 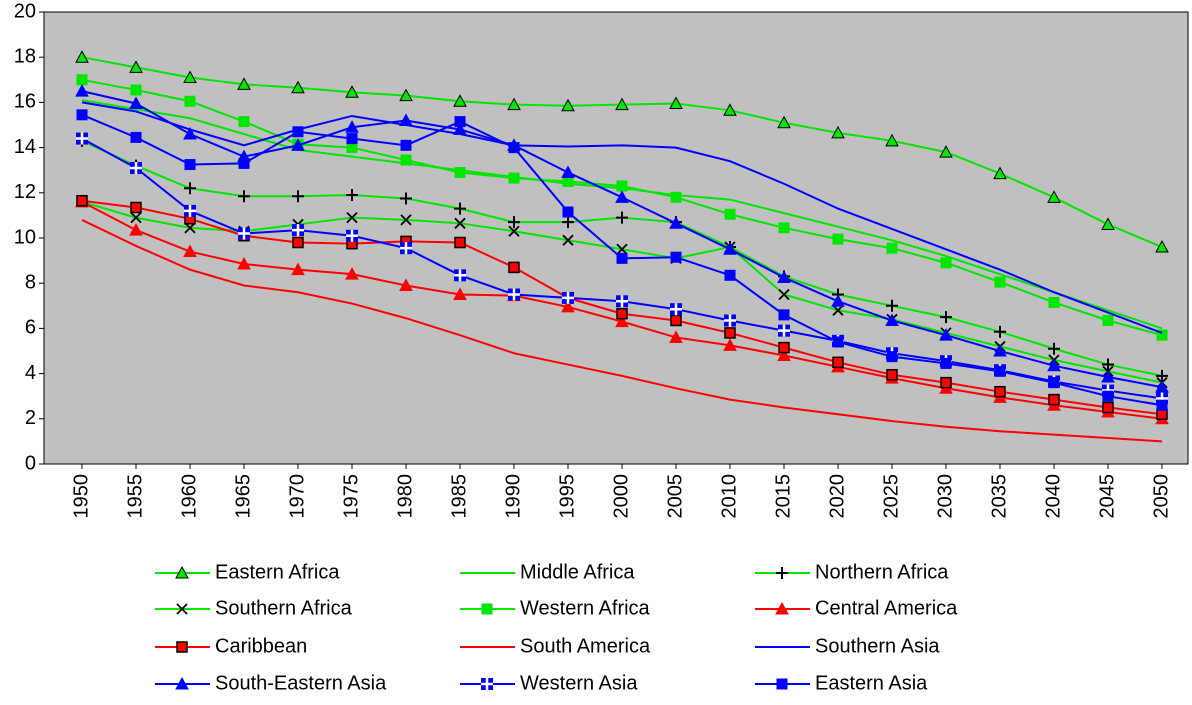 I want to click on legend-label: Middle Africa, so click(x=577, y=572).